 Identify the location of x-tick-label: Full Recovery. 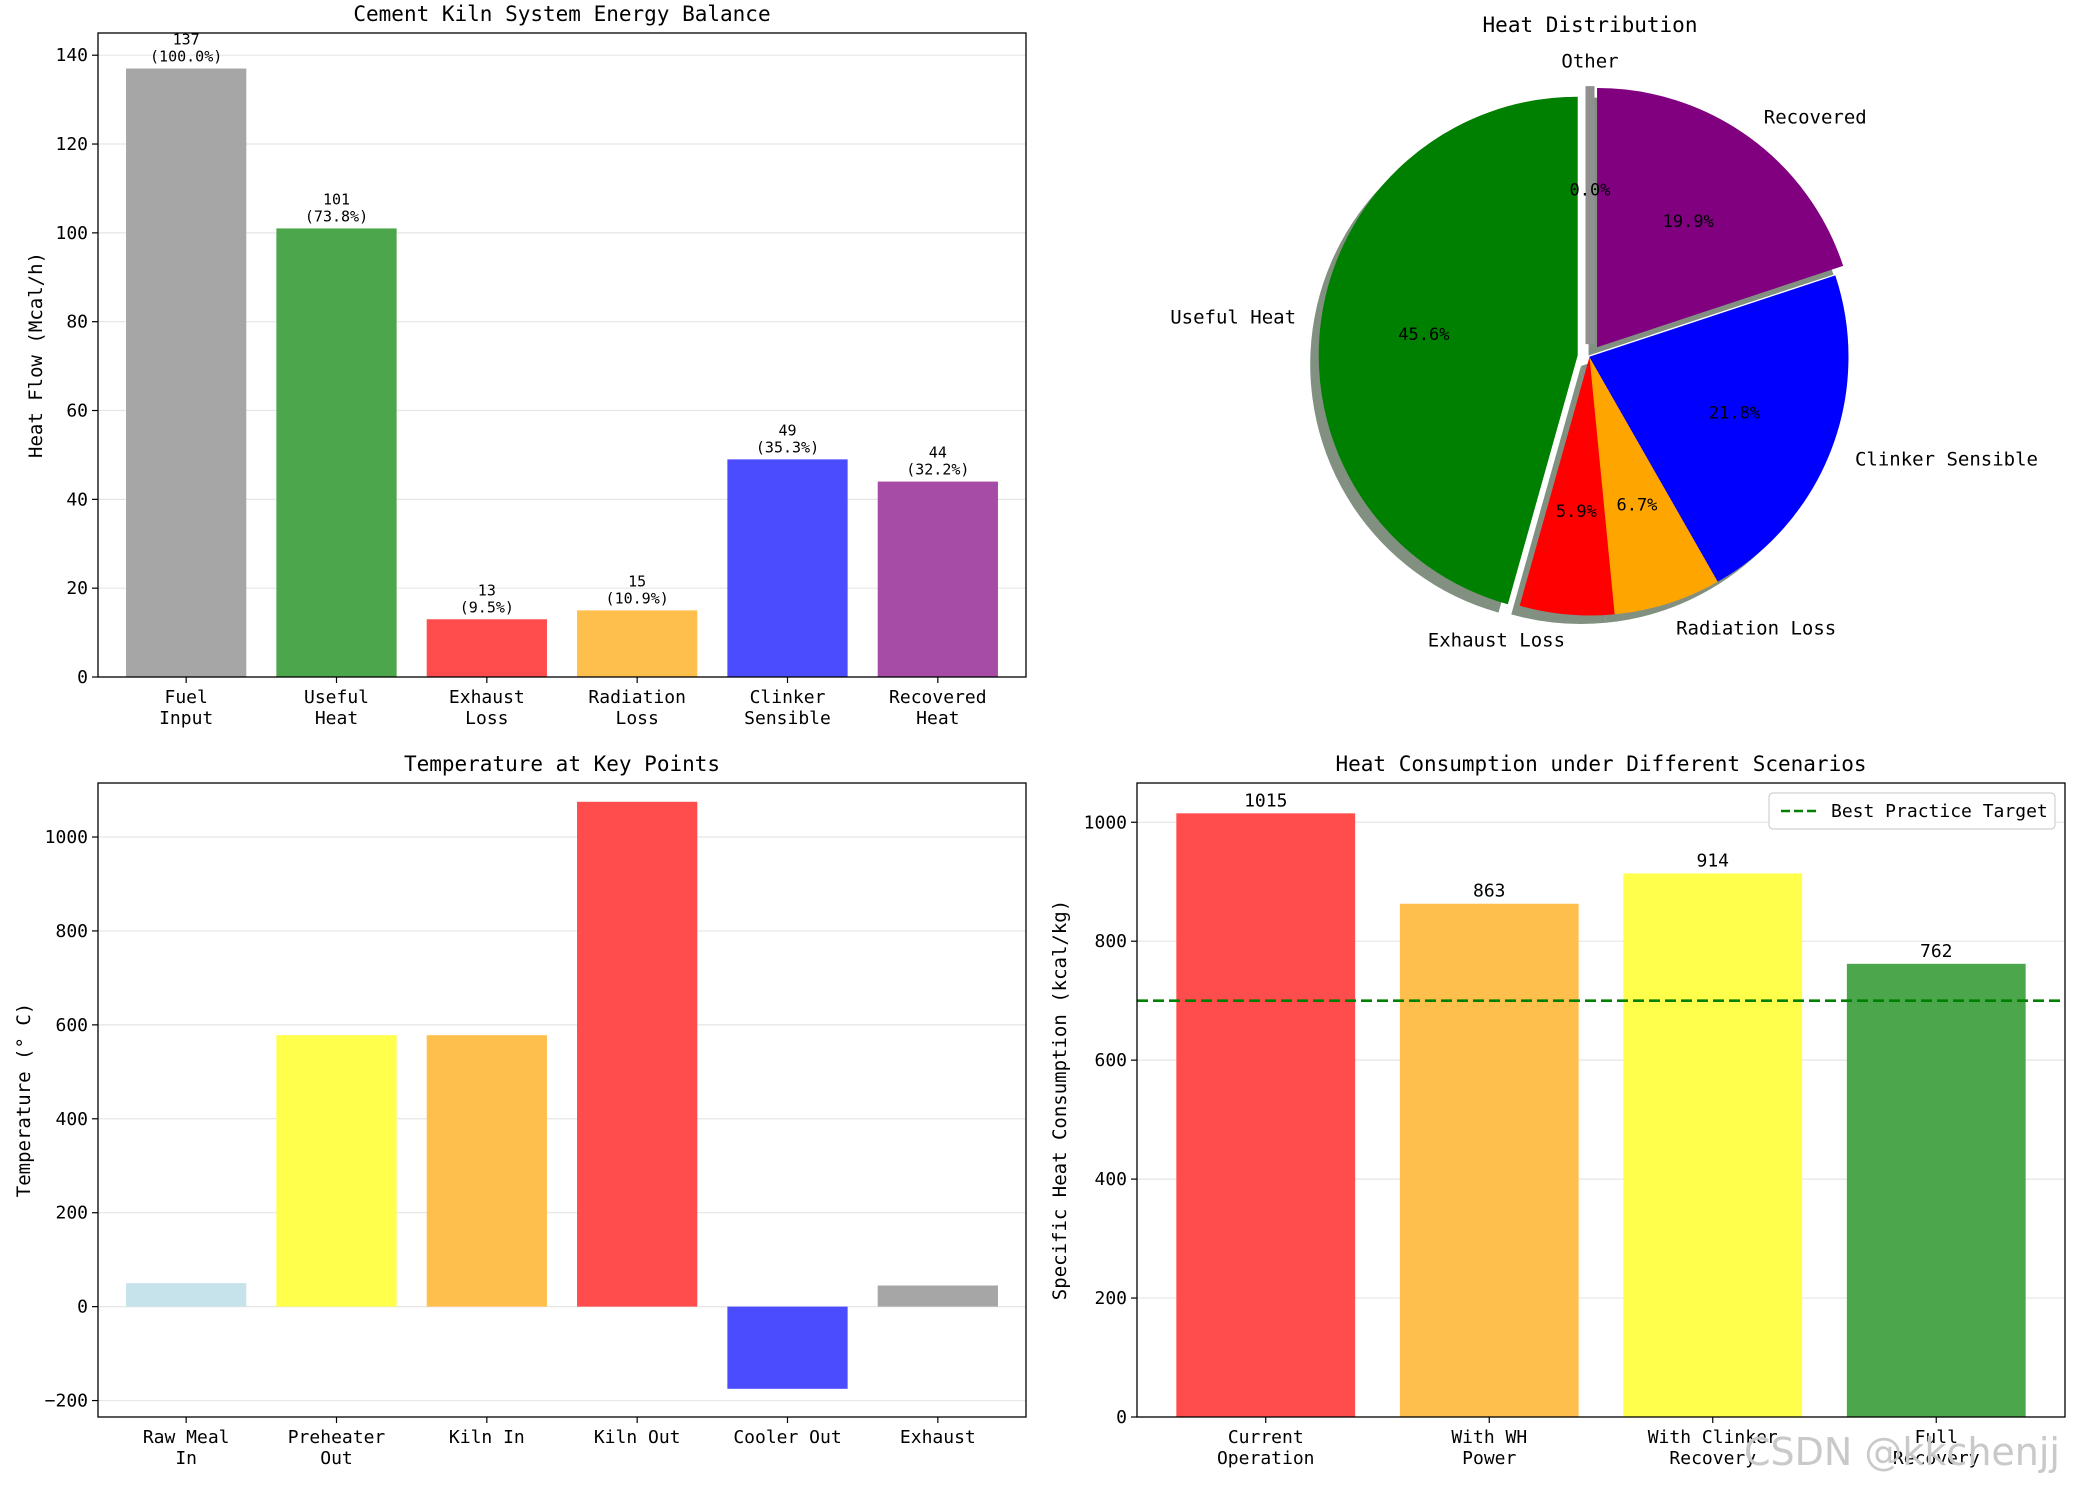
(1936, 1448).